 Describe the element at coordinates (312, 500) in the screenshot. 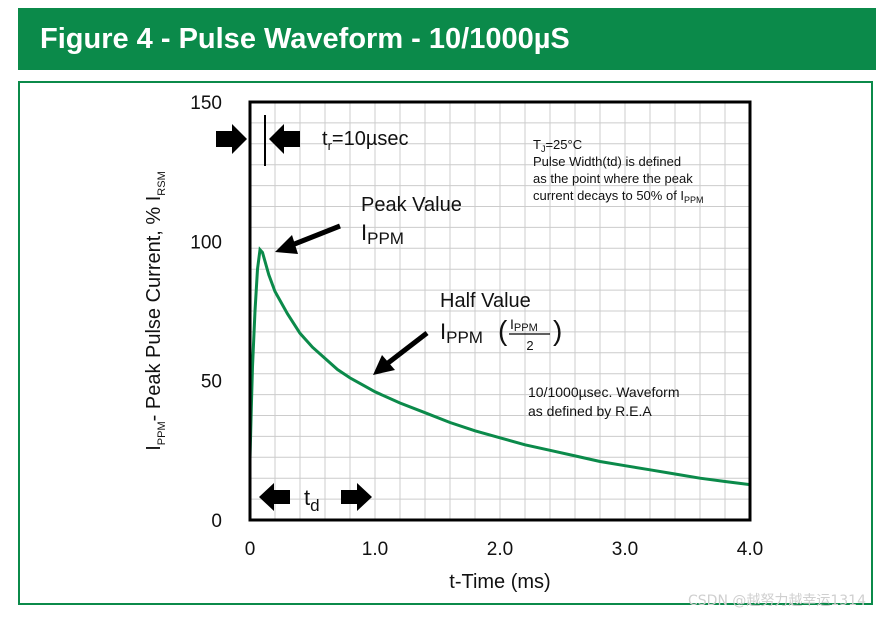

I see `td-label: td` at that location.